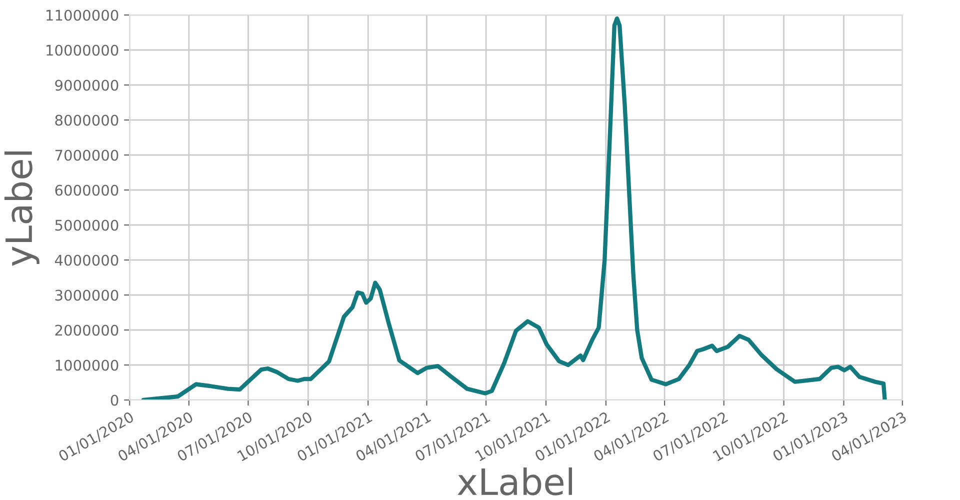 The height and width of the screenshot is (500, 960). I want to click on y-tick-label: 8000000, so click(86, 120).